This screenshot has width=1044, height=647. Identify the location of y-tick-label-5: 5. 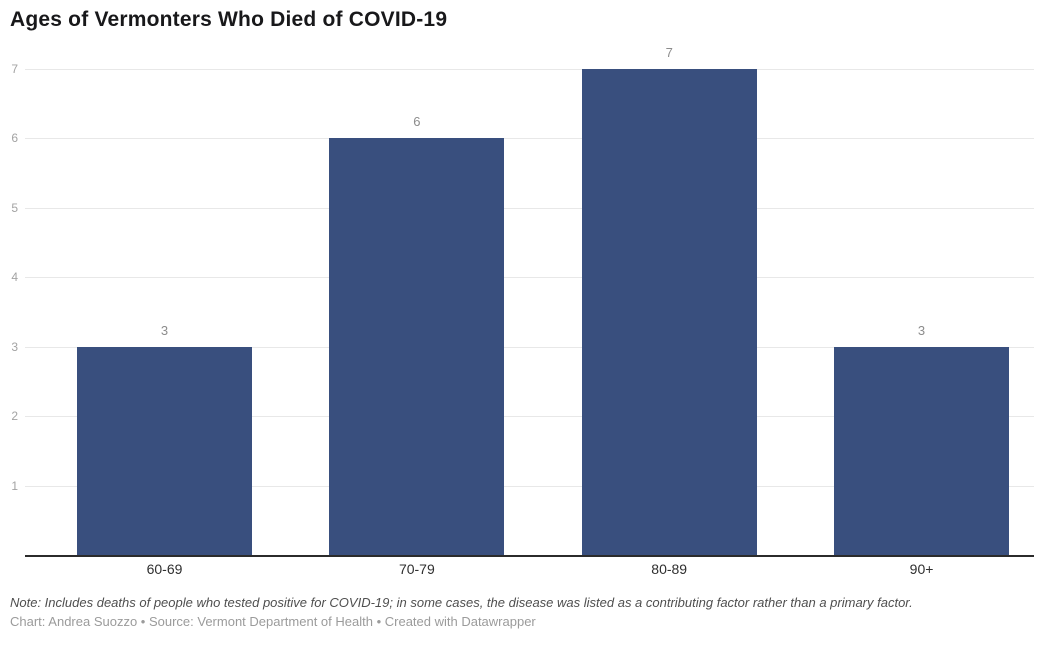
(14, 207).